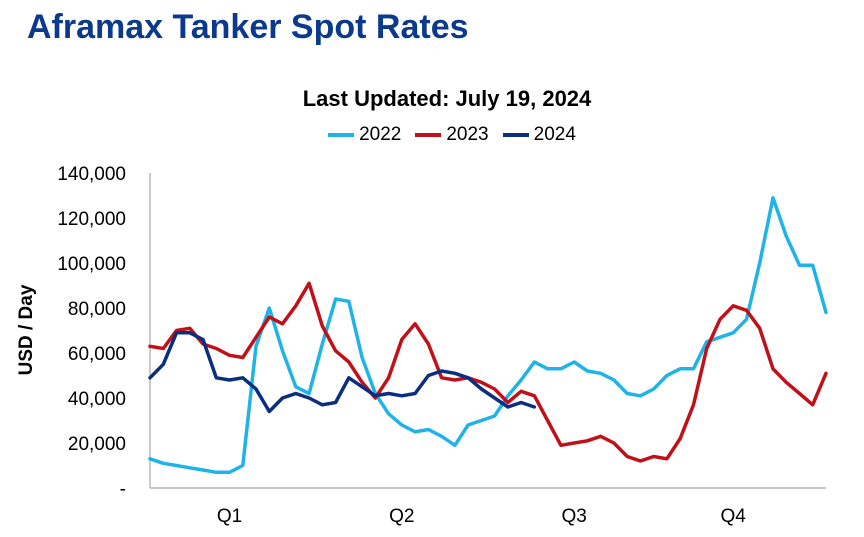 The width and height of the screenshot is (864, 537). I want to click on y-tick-label: 80,000, so click(97, 309).